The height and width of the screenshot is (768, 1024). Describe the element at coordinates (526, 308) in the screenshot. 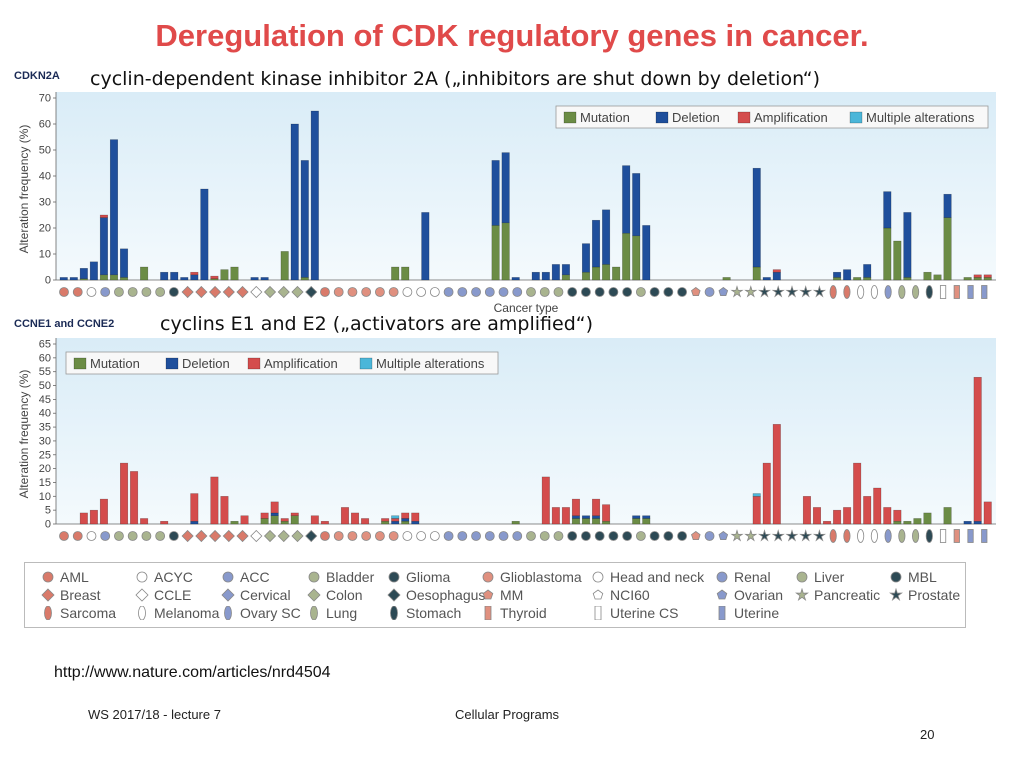

I see `x-axis-label: Cancer type` at that location.